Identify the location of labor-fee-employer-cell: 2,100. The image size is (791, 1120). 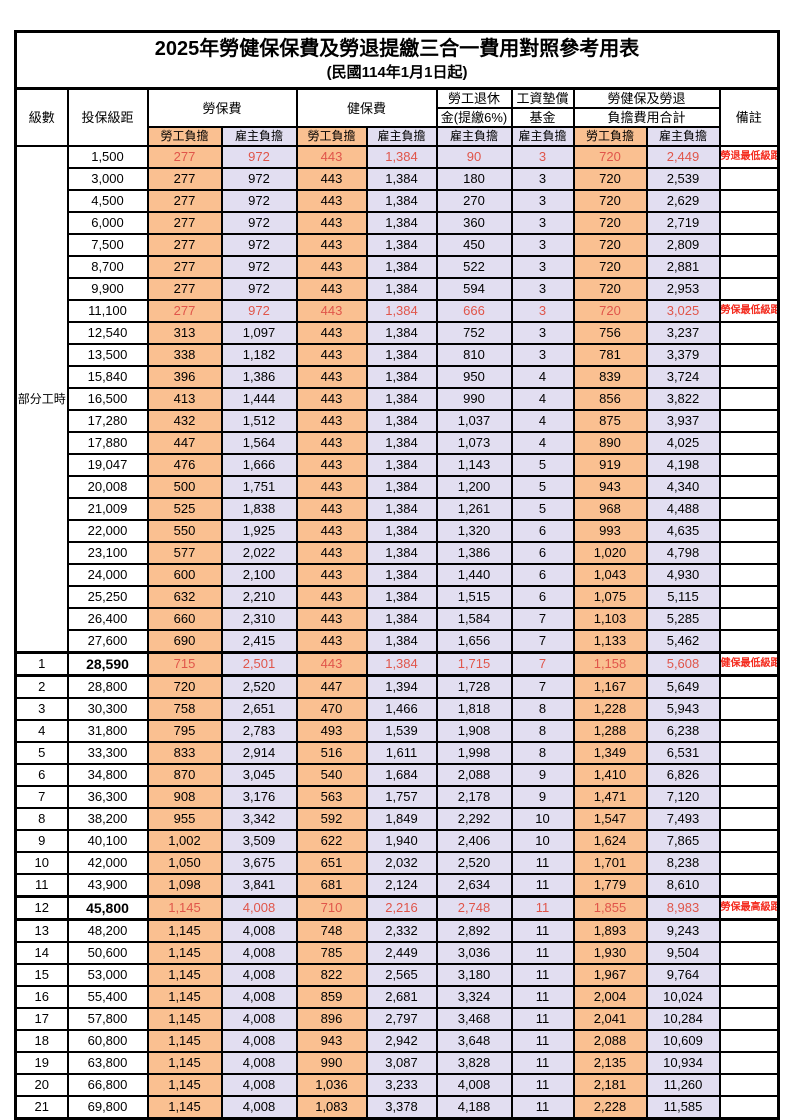
(259, 575).